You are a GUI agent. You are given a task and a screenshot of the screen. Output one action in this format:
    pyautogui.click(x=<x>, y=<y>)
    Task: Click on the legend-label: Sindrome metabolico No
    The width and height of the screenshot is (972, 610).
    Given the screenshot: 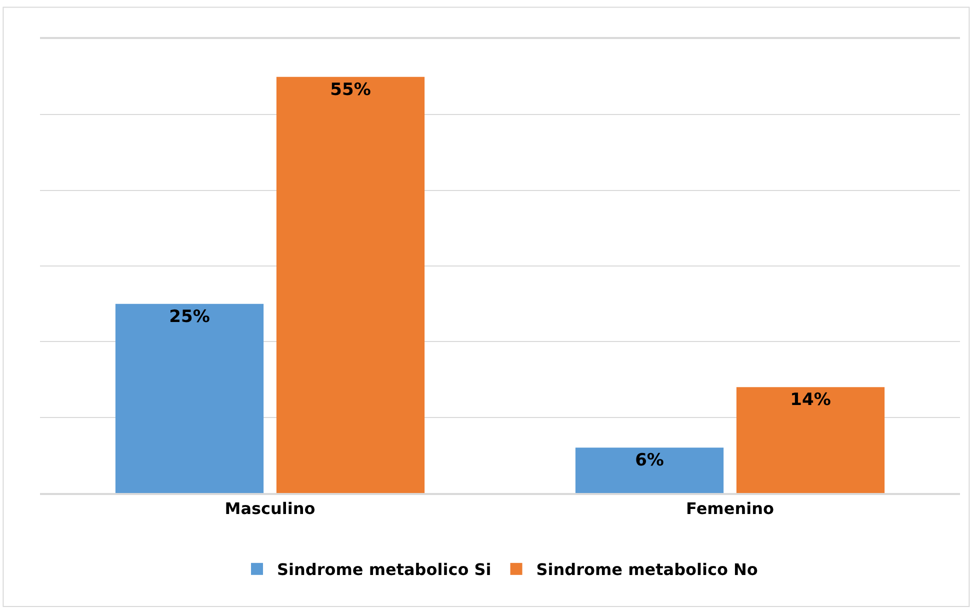 What is the action you would take?
    pyautogui.click(x=647, y=570)
    